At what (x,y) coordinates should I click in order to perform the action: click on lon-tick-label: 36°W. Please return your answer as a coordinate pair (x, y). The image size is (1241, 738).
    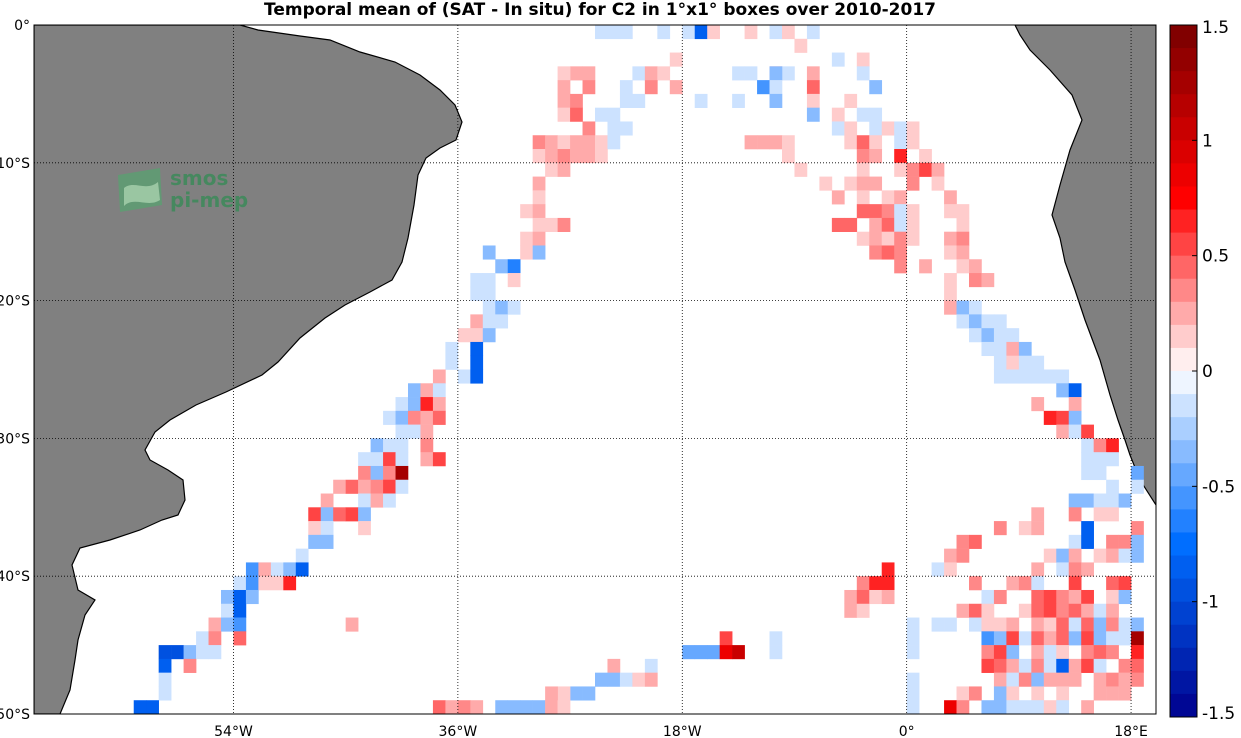
    Looking at the image, I should click on (458, 731).